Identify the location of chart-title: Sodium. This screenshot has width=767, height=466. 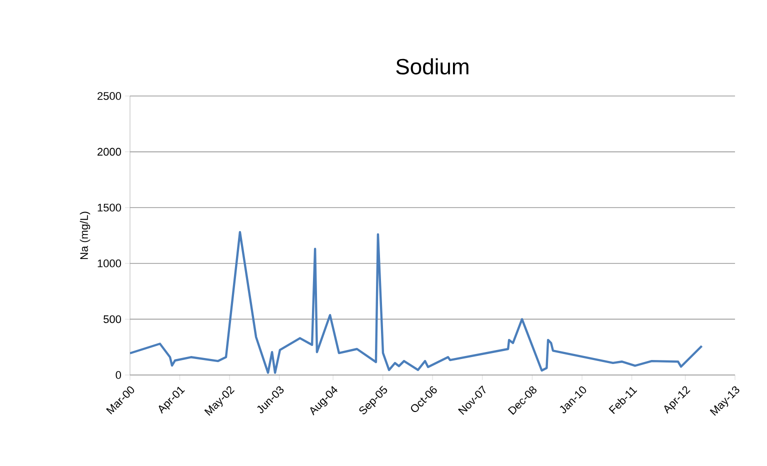
(432, 66).